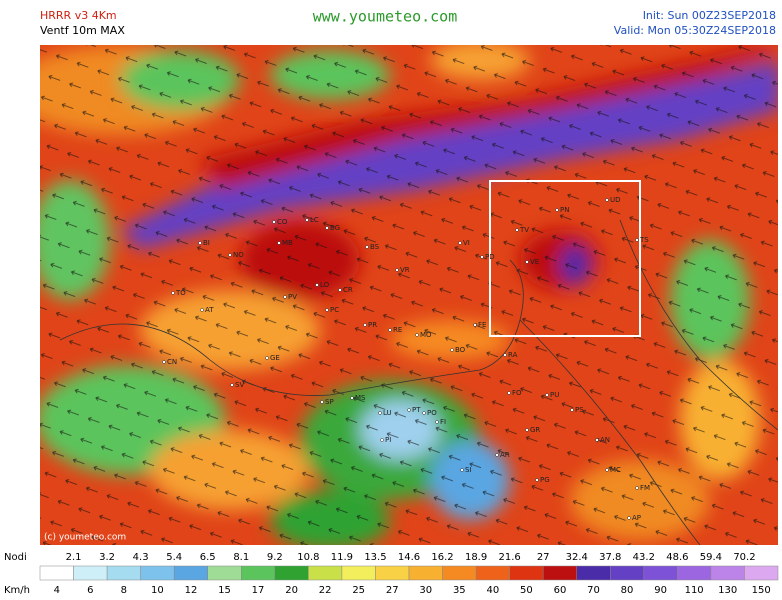 This screenshot has width=782, height=600. I want to click on place-label: VE, so click(534, 262).